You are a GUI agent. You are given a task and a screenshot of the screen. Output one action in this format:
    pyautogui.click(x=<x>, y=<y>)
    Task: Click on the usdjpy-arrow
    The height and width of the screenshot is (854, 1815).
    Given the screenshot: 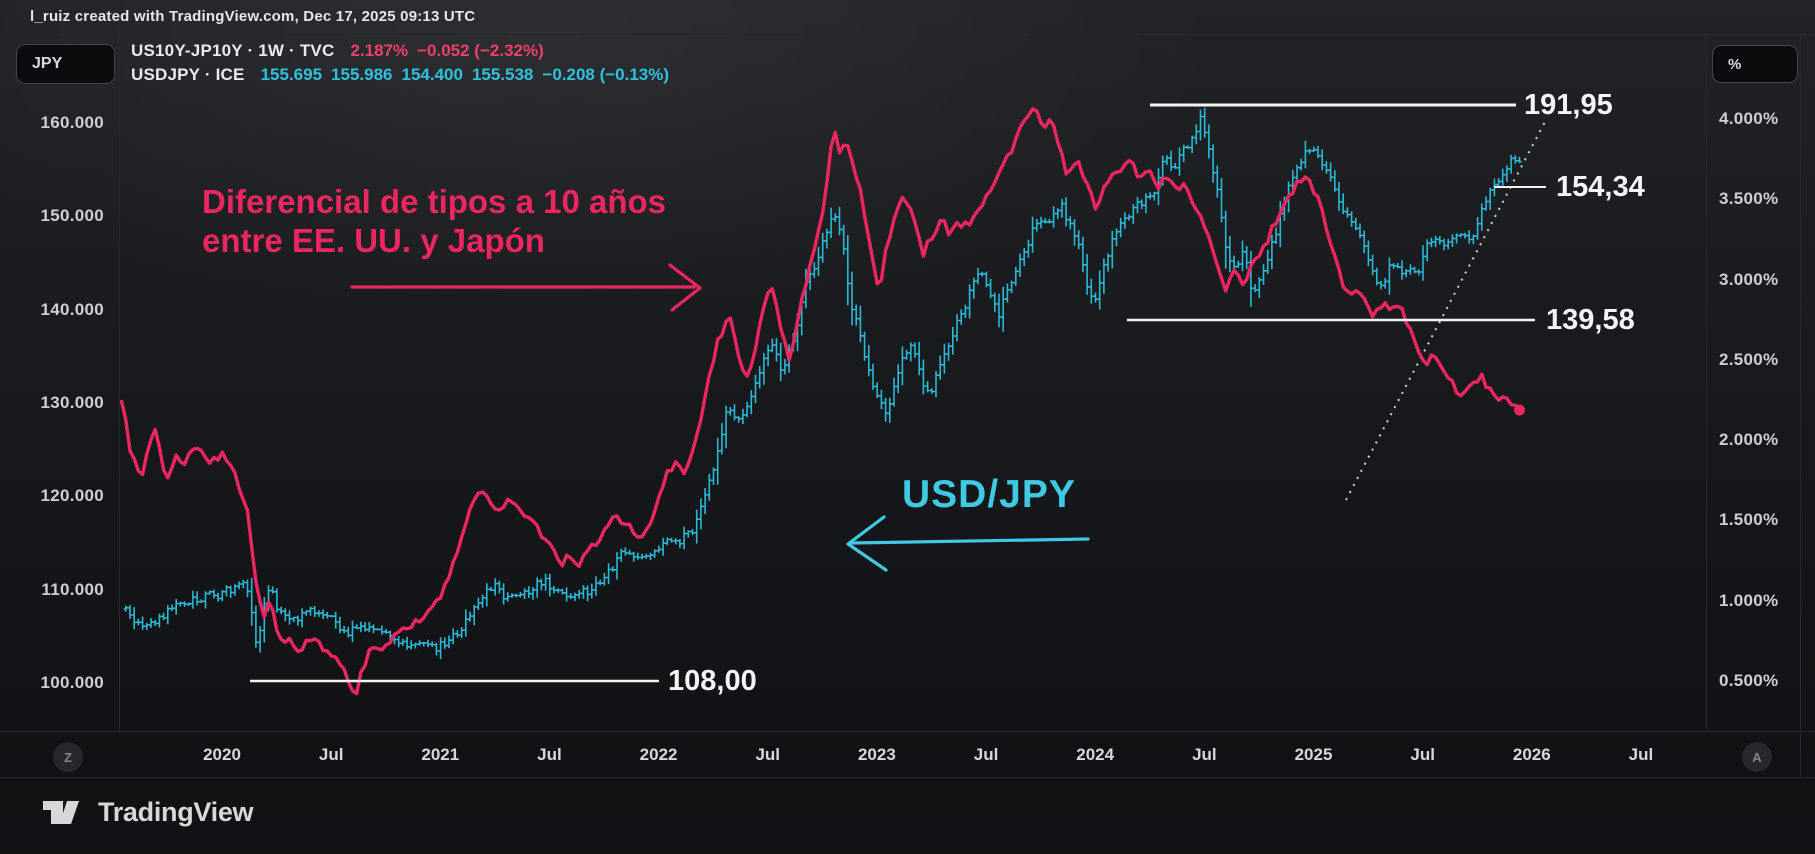 What is the action you would take?
    pyautogui.click(x=968, y=543)
    